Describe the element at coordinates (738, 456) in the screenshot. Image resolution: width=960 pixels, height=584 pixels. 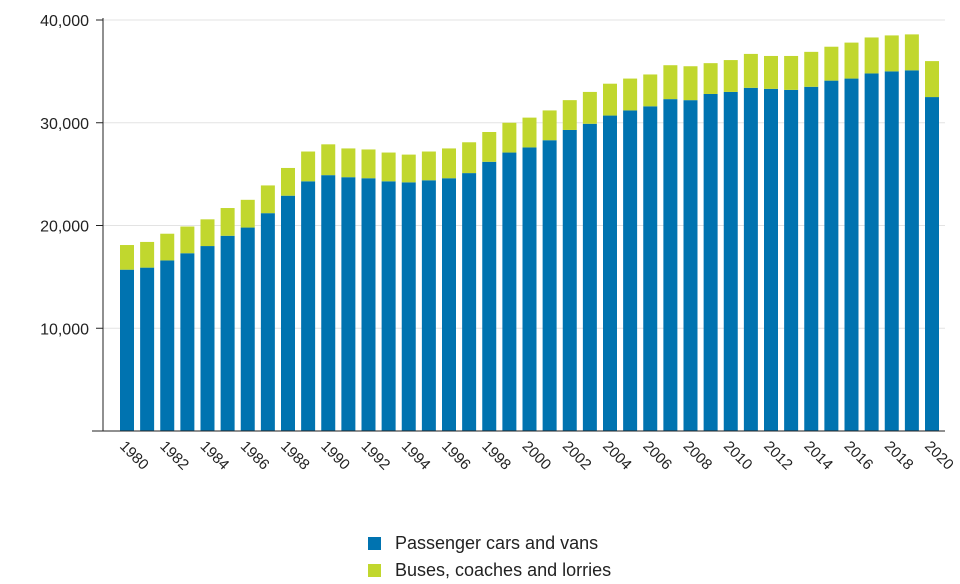
I see `x-tick-label: 2010` at that location.